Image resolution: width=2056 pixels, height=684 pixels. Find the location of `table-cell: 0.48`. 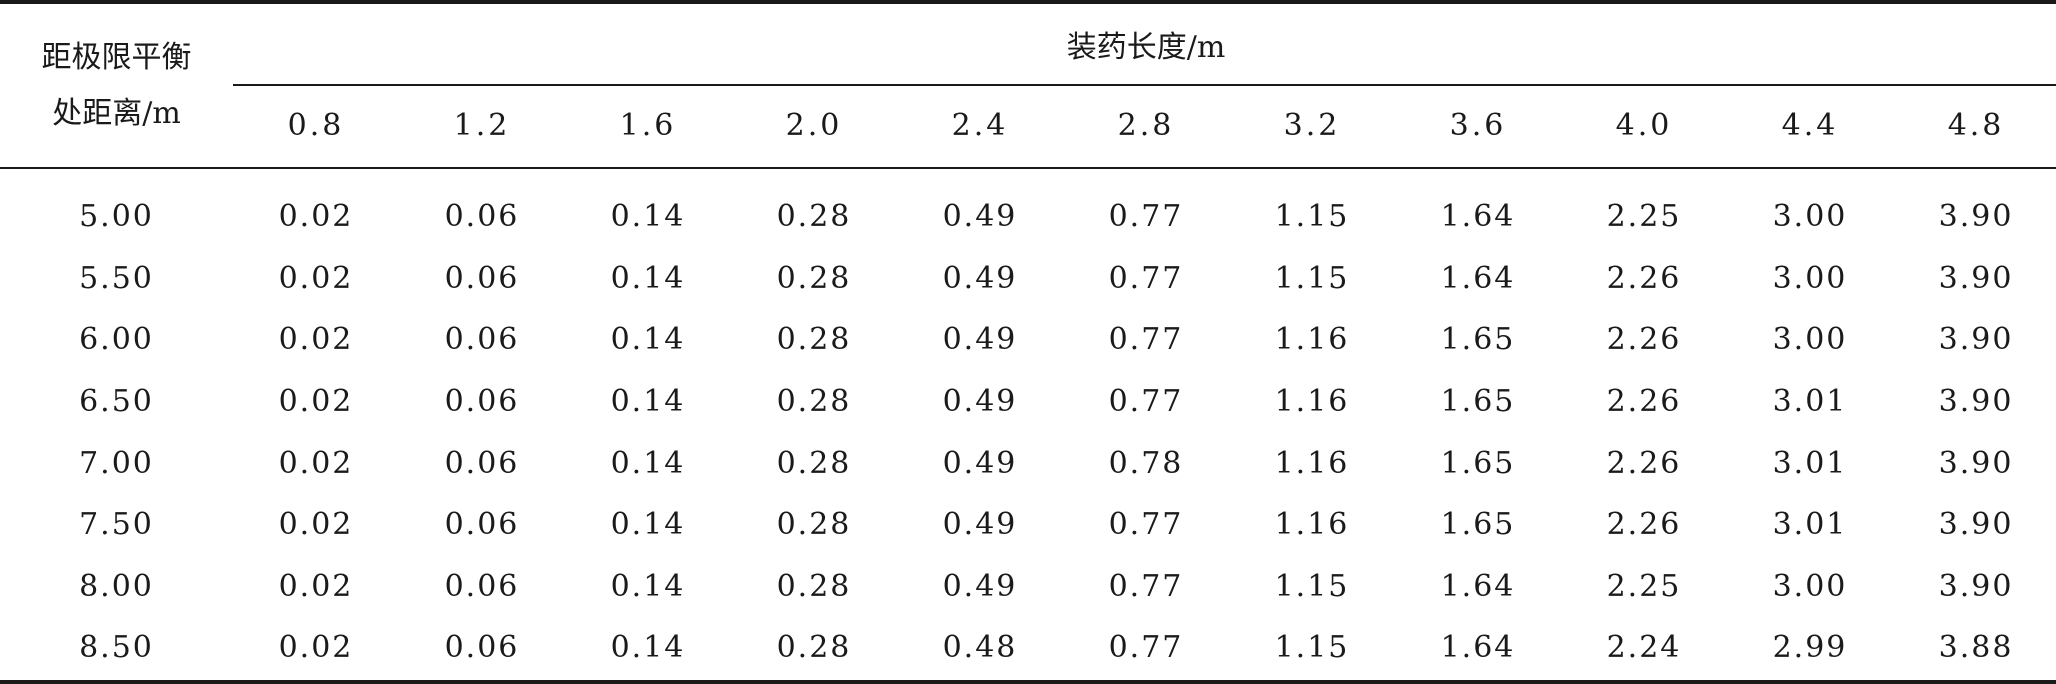

table-cell: 0.48 is located at coordinates (980, 648).